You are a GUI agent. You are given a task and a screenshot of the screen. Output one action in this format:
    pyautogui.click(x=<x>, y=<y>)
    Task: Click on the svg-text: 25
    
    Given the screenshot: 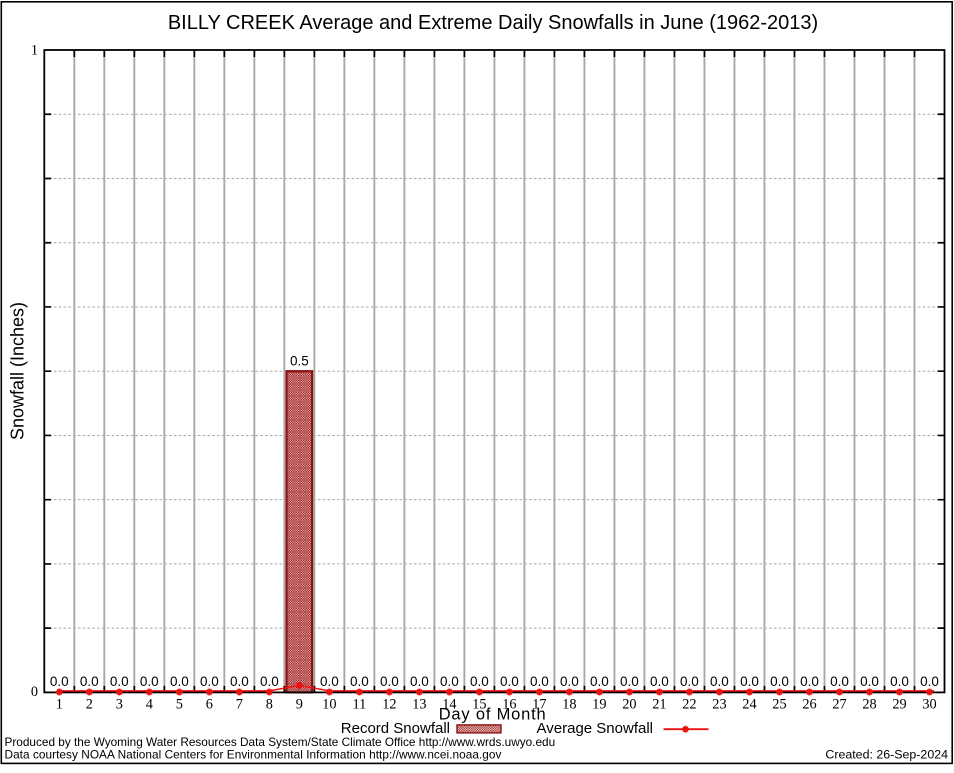 What is the action you would take?
    pyautogui.click(x=779, y=704)
    